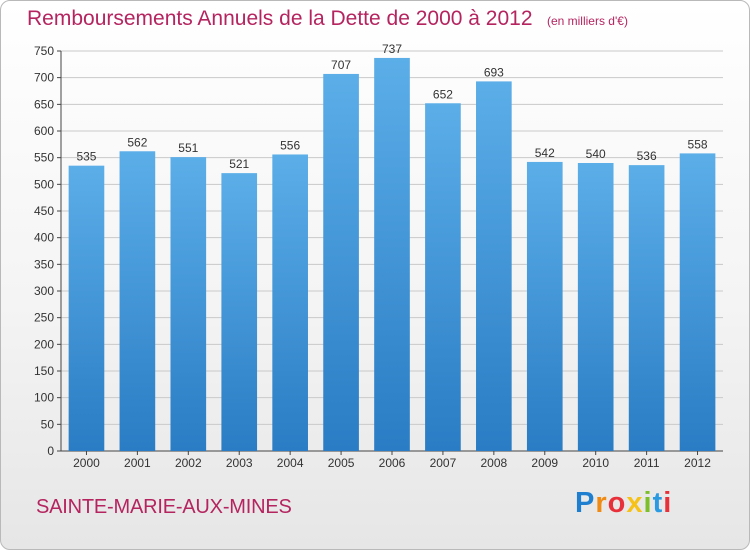  What do you see at coordinates (494, 266) in the screenshot?
I see `bar-2008` at bounding box center [494, 266].